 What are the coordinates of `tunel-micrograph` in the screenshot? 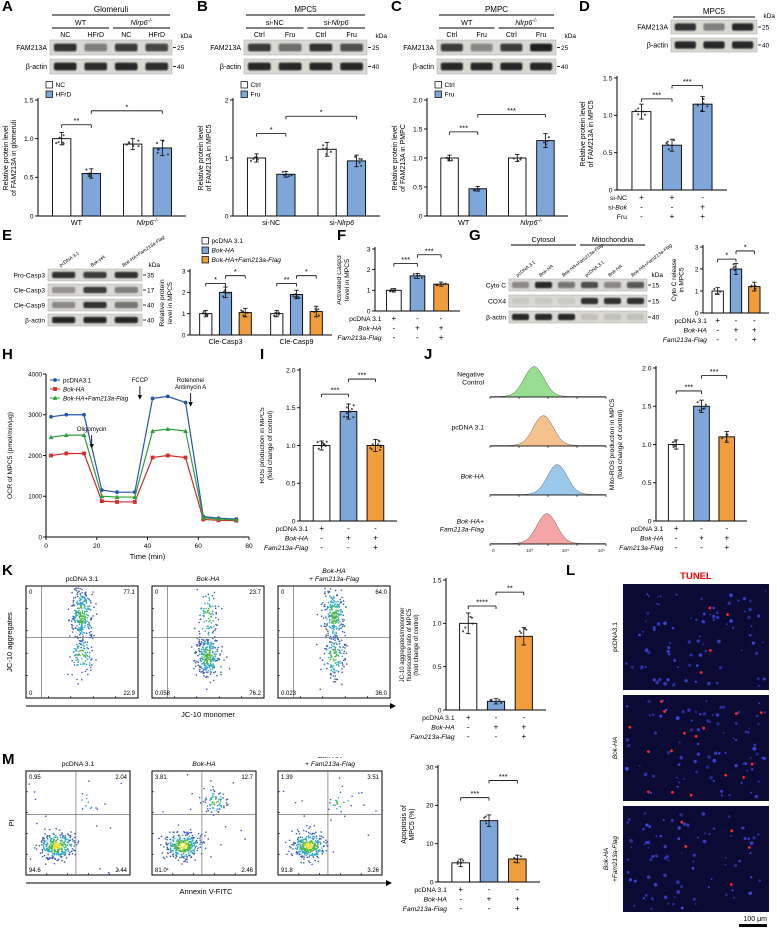 It's located at (696, 859).